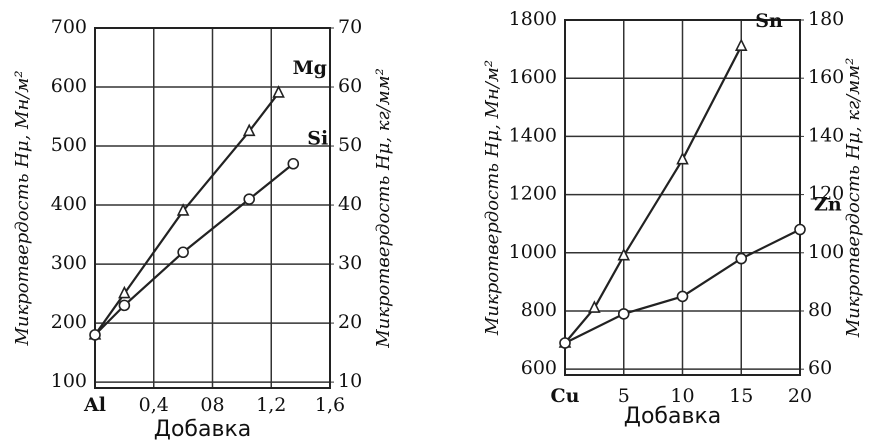 The image size is (889, 448). What do you see at coordinates (350, 263) in the screenshot?
I see `y2-tick-label: 30` at bounding box center [350, 263].